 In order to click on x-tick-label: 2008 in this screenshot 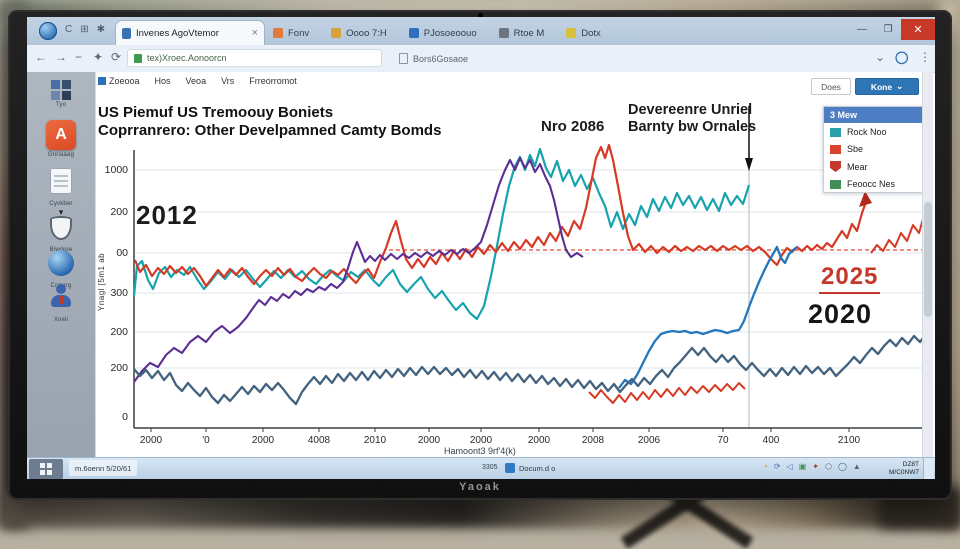, I will do `click(593, 440)`.